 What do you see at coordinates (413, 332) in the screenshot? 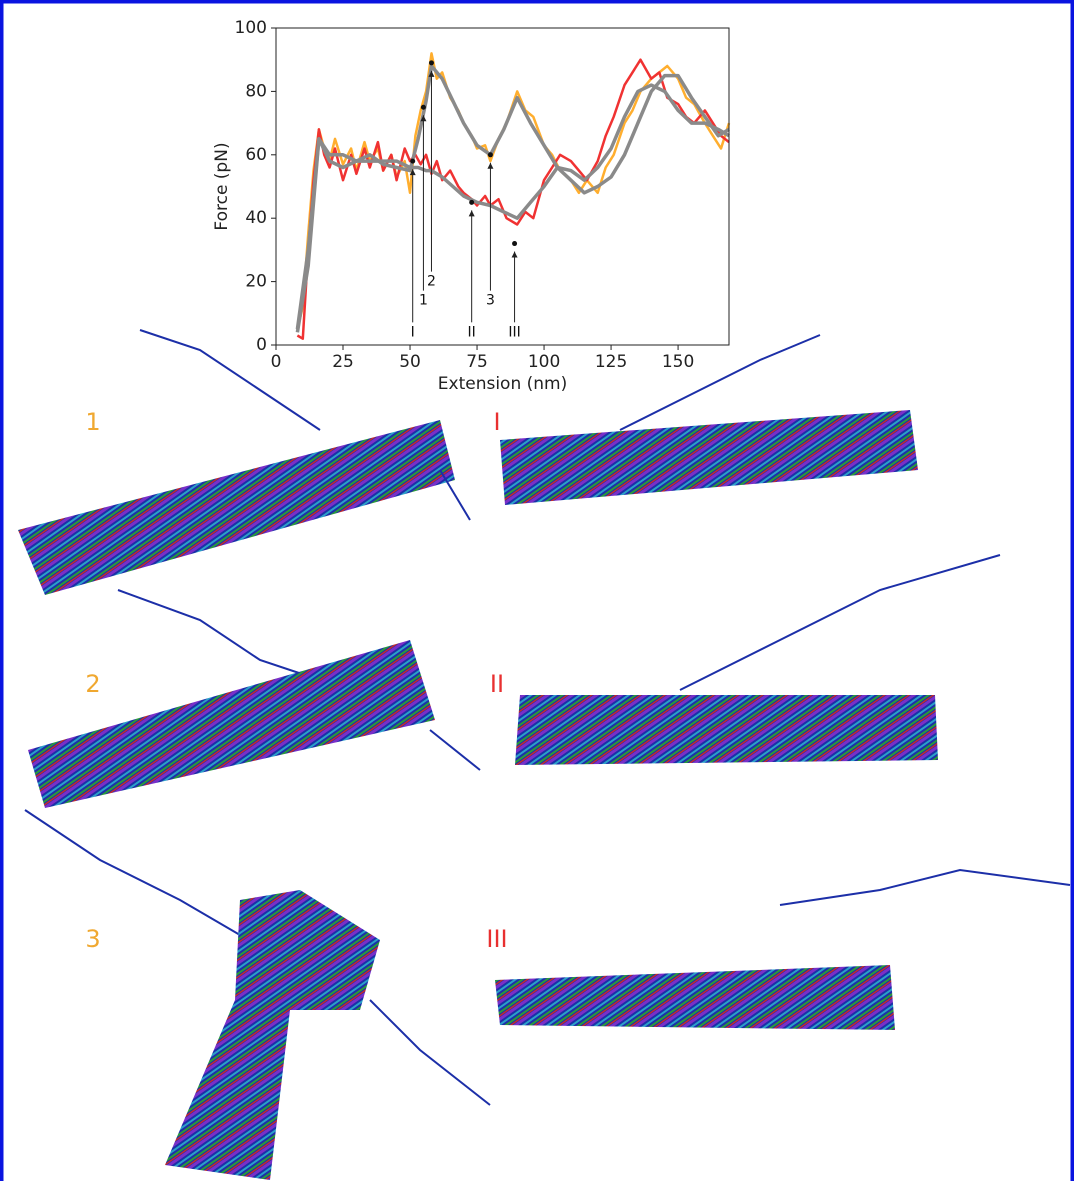
I see `annotation-label: I` at bounding box center [413, 332].